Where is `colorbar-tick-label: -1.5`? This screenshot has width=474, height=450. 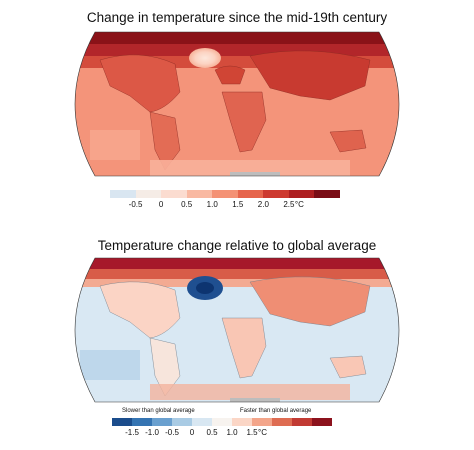 colorbar-tick-label: -1.5 is located at coordinates (132, 432).